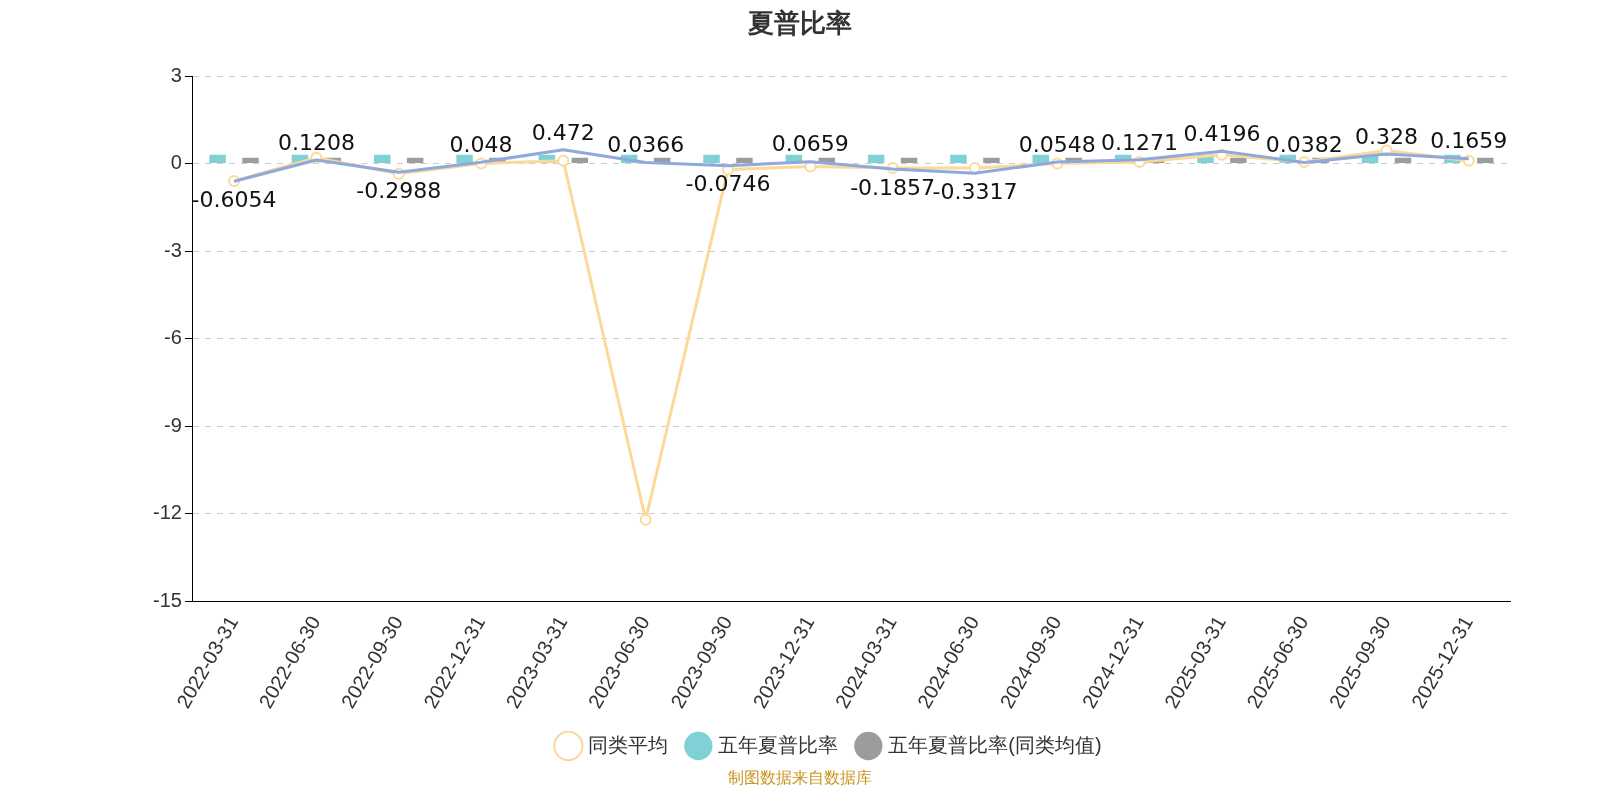 This screenshot has height=800, width=1600. Describe the element at coordinates (1304, 145) in the screenshot. I see `data-label: 0.0382` at that location.